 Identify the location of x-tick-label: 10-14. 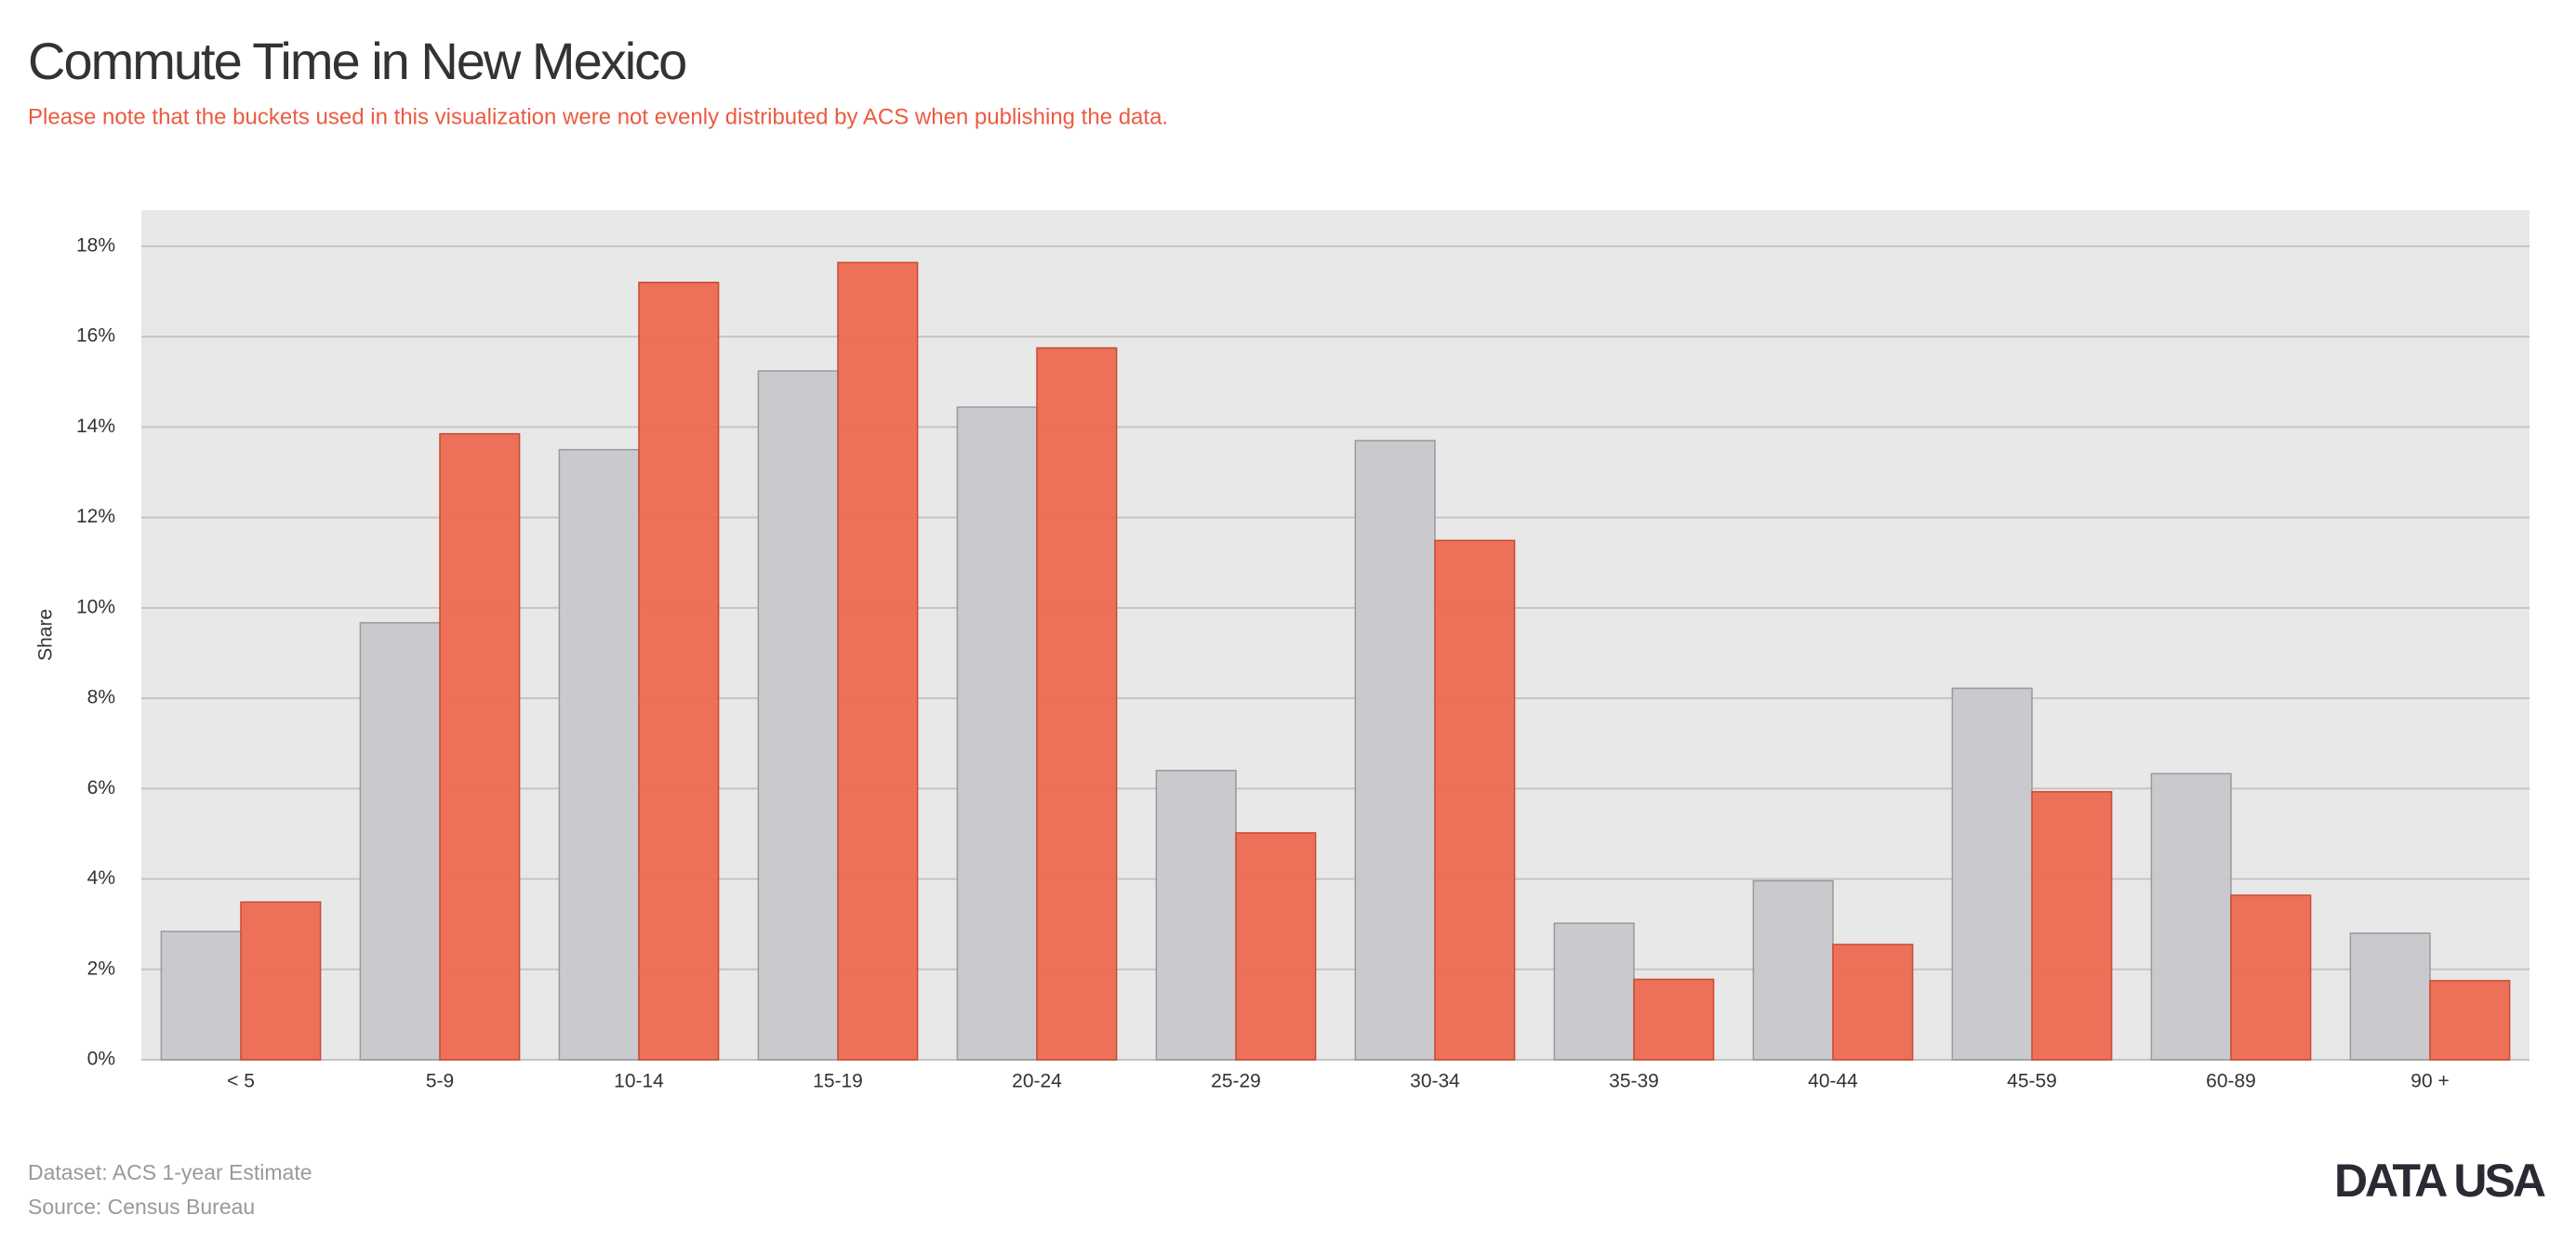
(639, 1081).